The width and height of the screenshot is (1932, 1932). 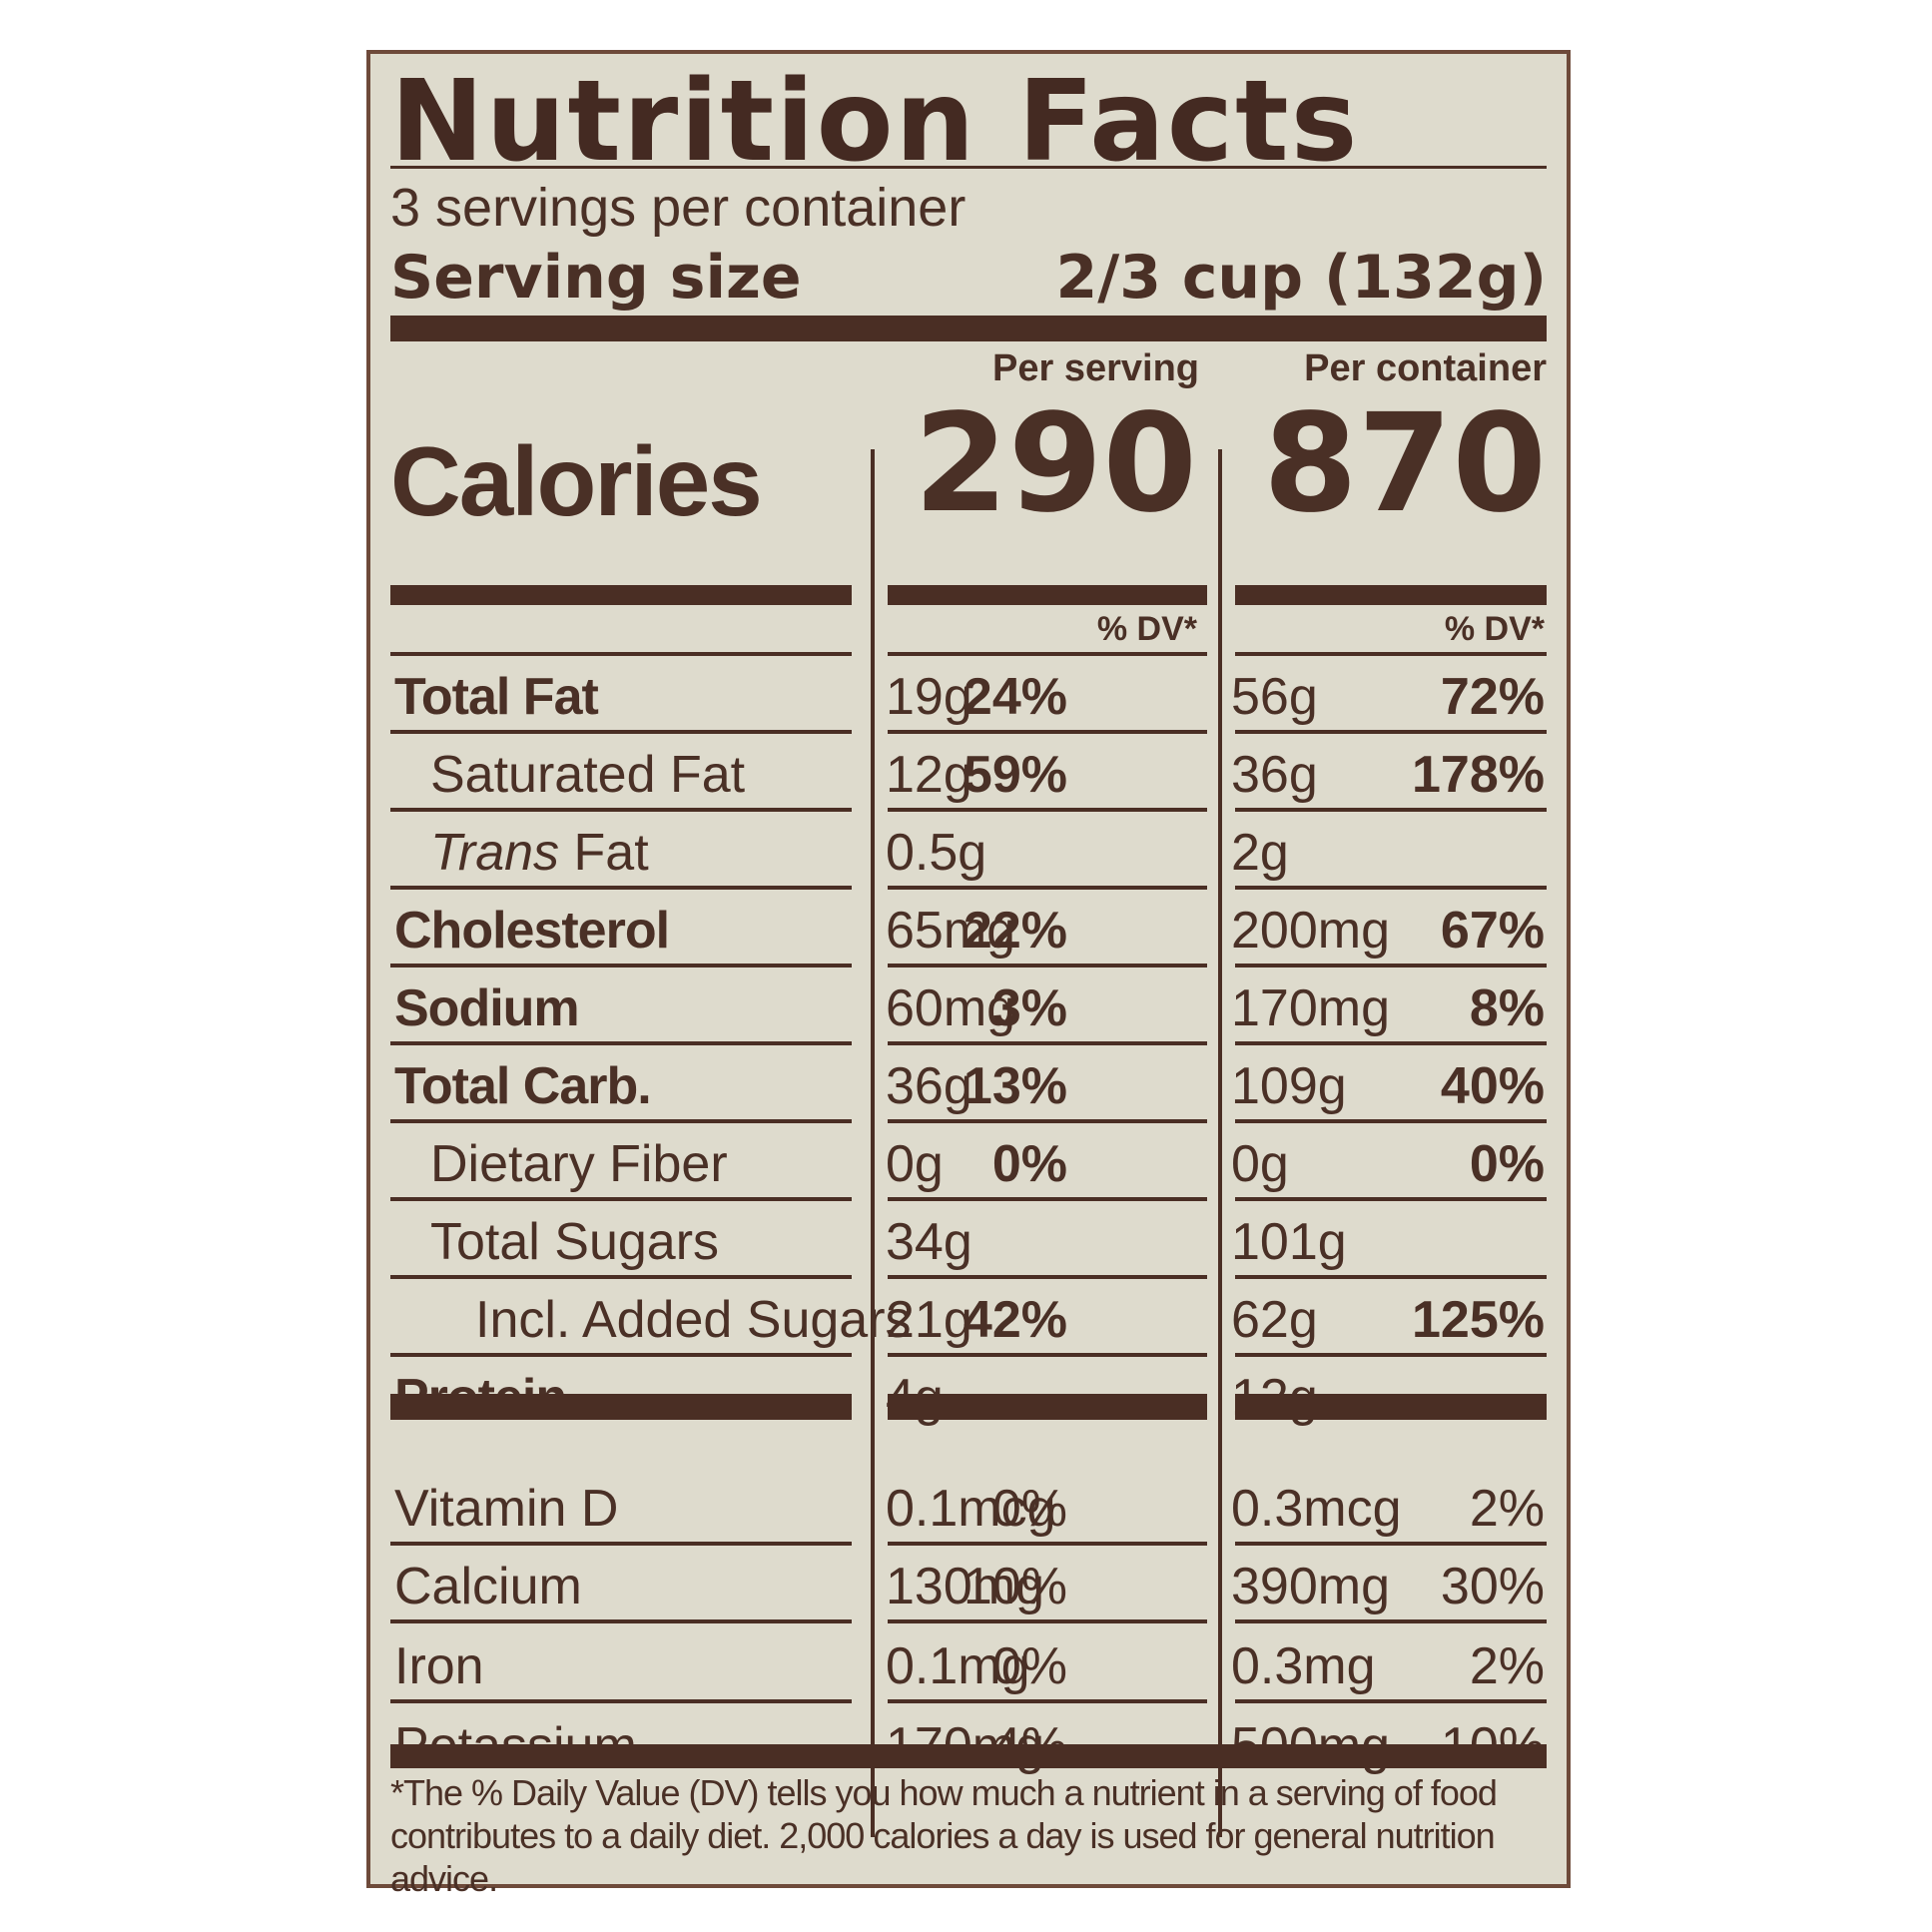 I want to click on nutrient-name-italic: Trans, so click(x=495, y=853).